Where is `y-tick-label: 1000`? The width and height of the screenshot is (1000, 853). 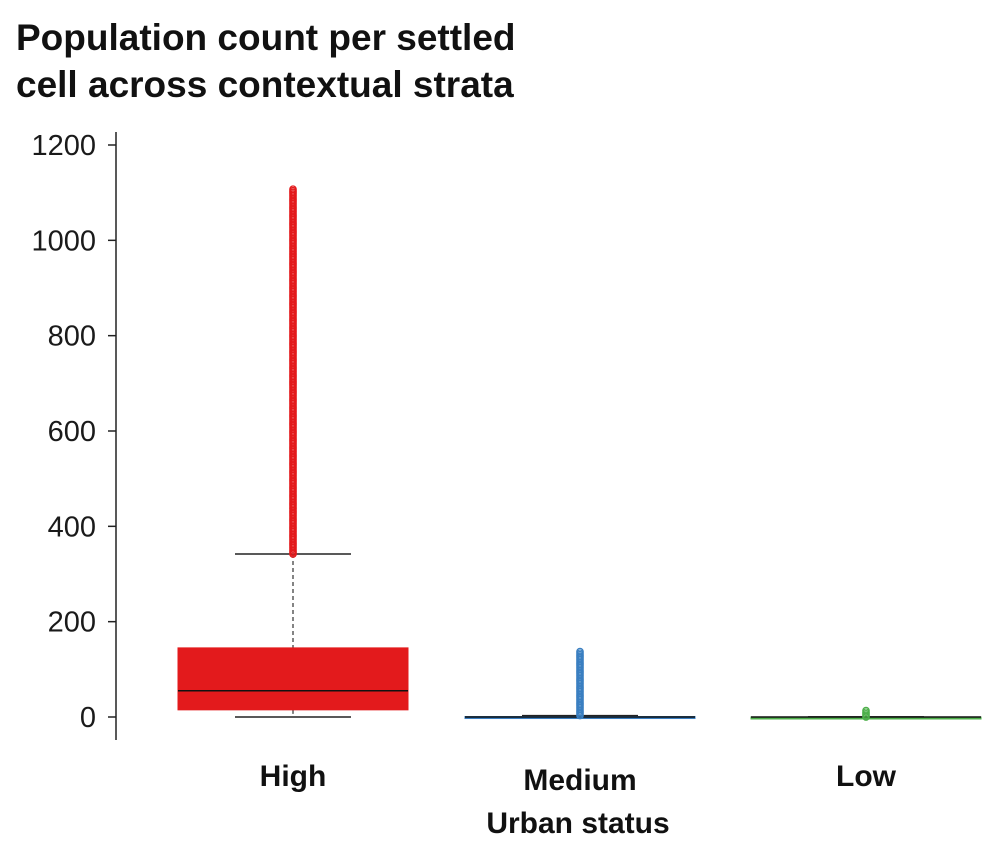 y-tick-label: 1000 is located at coordinates (63, 241).